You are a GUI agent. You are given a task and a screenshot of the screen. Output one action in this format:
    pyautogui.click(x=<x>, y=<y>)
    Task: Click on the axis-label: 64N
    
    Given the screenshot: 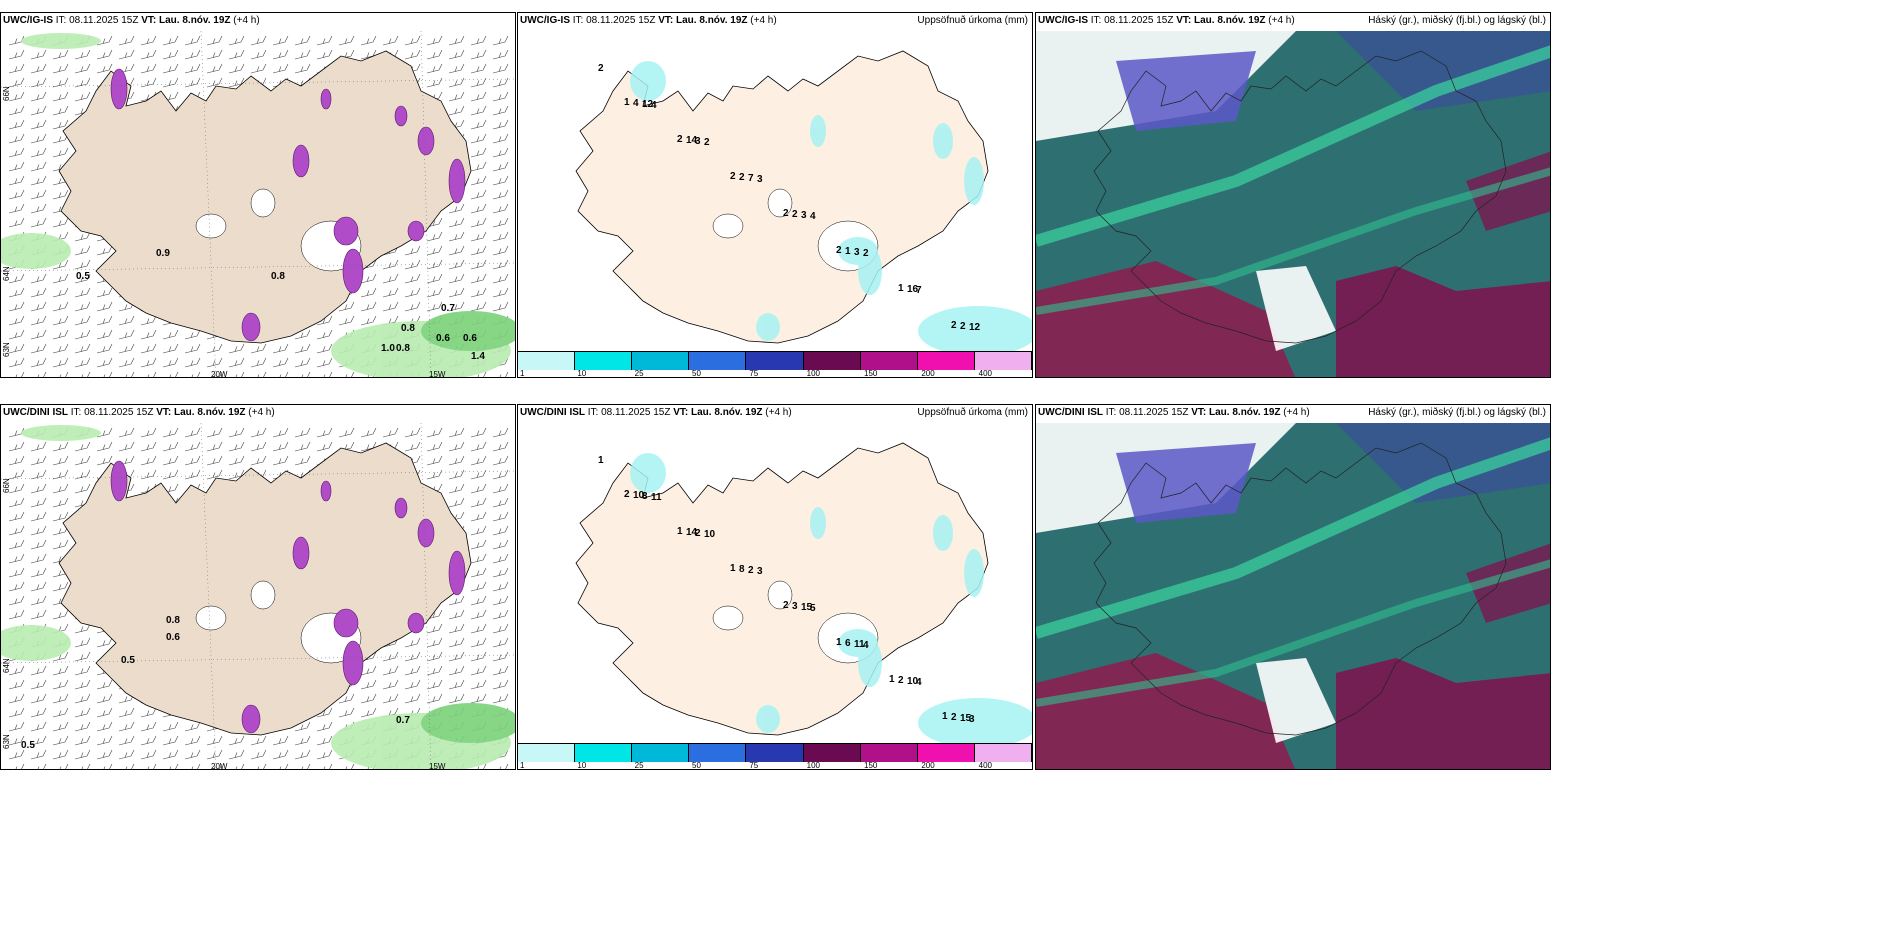 What is the action you would take?
    pyautogui.click(x=6, y=273)
    